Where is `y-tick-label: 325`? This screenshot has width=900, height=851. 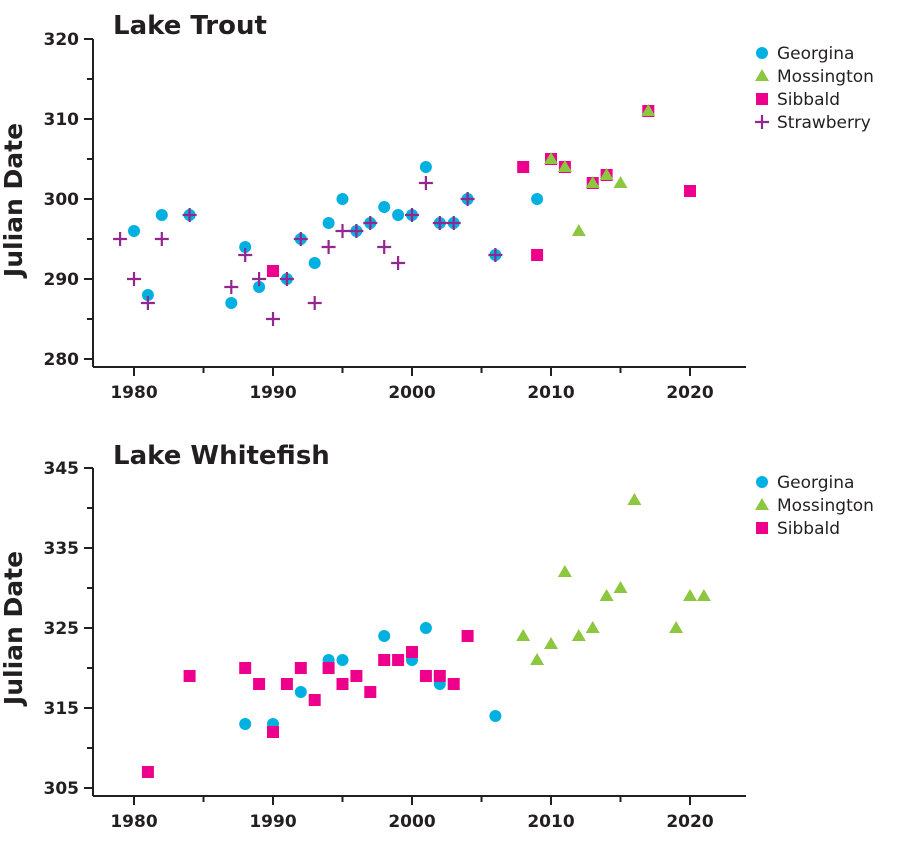
y-tick-label: 325 is located at coordinates (62, 629).